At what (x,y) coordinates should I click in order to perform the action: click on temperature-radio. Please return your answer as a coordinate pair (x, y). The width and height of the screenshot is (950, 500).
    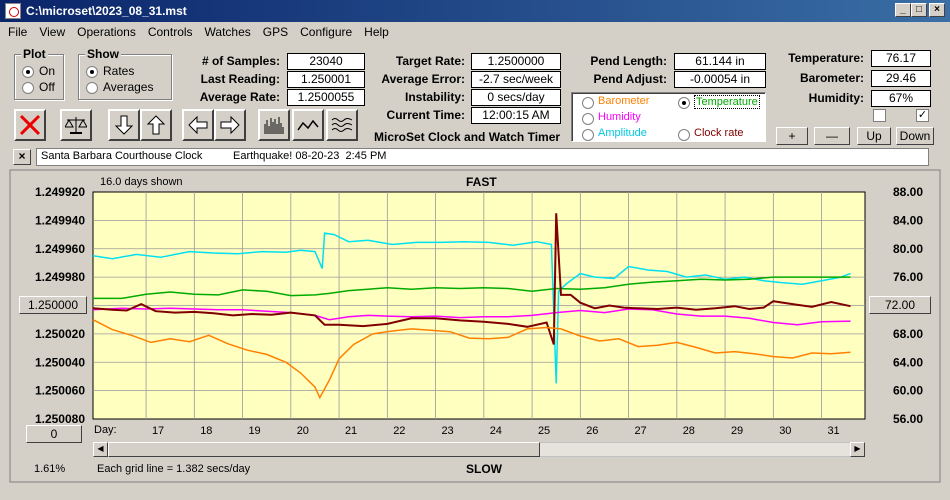
    Looking at the image, I should click on (684, 103).